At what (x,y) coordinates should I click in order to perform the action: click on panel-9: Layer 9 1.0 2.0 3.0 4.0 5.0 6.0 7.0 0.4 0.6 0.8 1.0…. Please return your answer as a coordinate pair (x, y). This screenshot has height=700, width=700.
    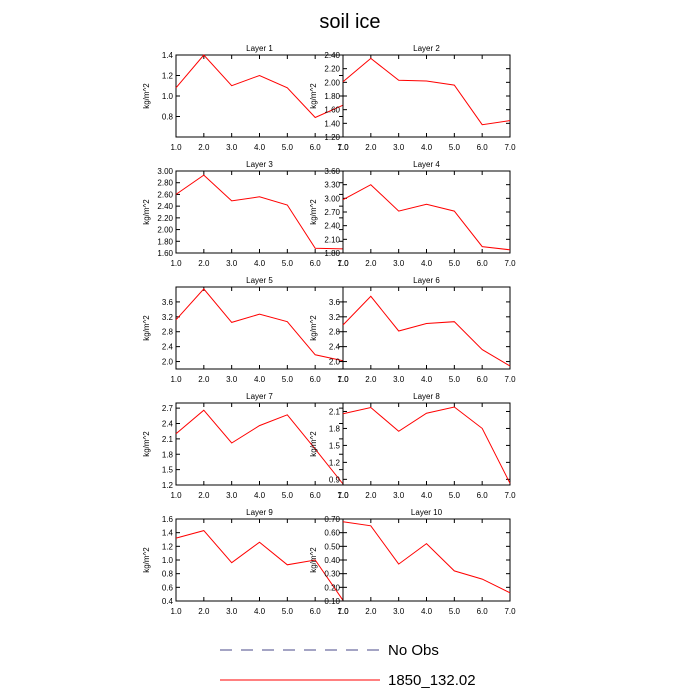
    Looking at the image, I should click on (245, 562).